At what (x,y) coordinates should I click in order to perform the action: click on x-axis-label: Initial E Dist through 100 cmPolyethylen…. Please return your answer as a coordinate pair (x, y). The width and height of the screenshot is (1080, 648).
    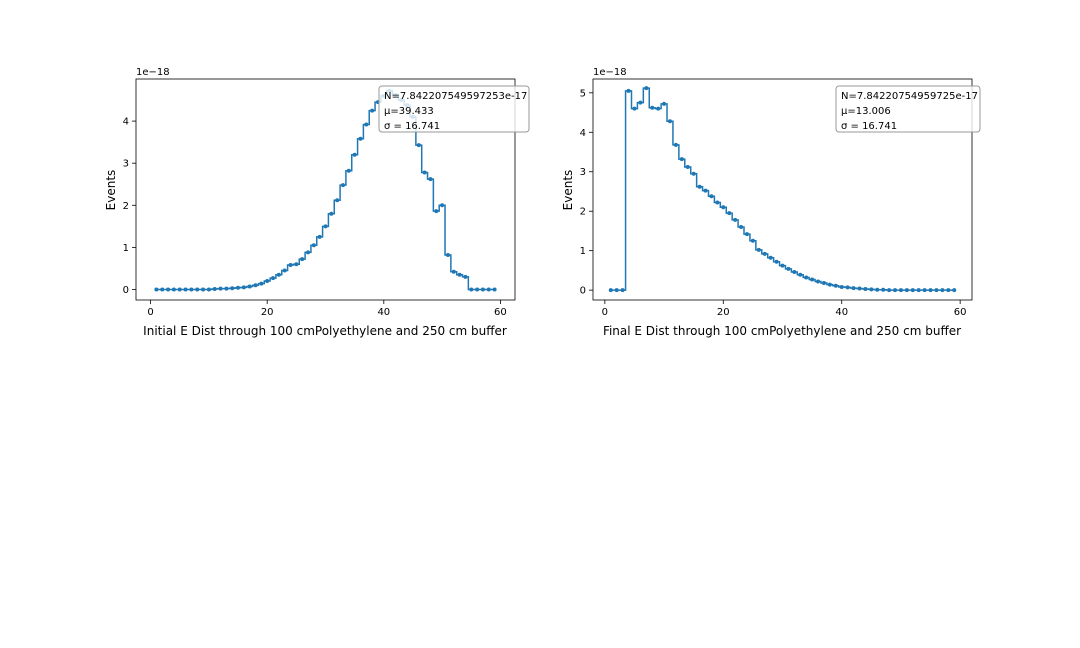
    Looking at the image, I should click on (325, 331).